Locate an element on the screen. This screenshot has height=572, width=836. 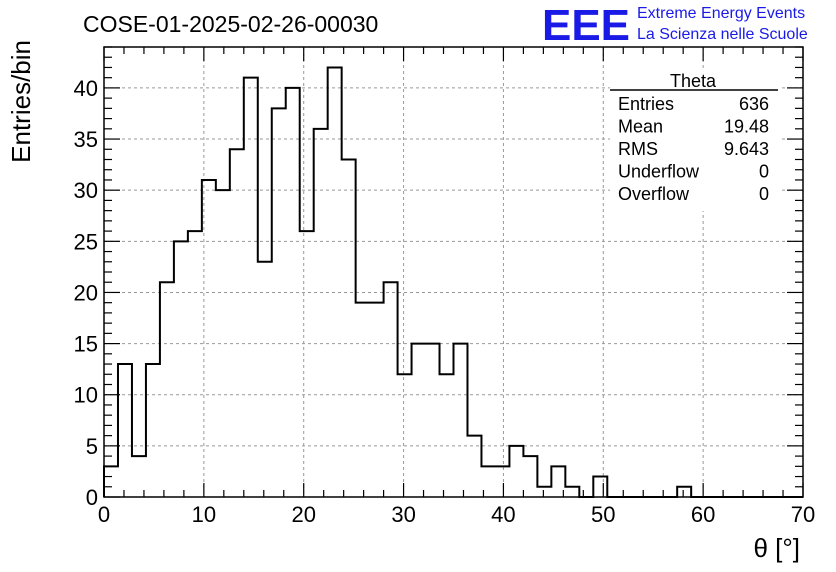
x-tick-label: 60 is located at coordinates (703, 514).